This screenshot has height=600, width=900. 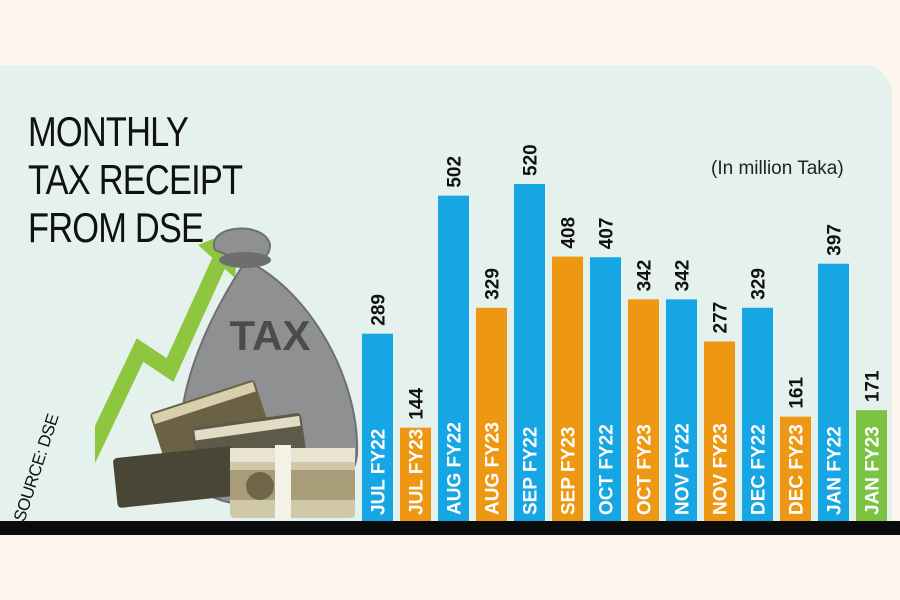 I want to click on value-label: 289, so click(x=379, y=310).